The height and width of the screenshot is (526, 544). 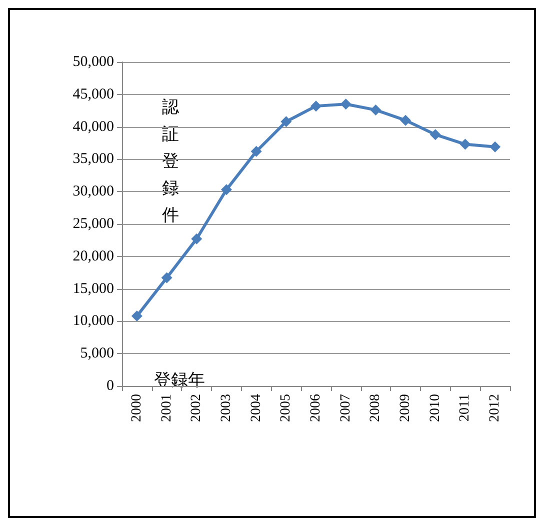 What do you see at coordinates (93, 126) in the screenshot?
I see `y-tick-label: 40,000` at bounding box center [93, 126].